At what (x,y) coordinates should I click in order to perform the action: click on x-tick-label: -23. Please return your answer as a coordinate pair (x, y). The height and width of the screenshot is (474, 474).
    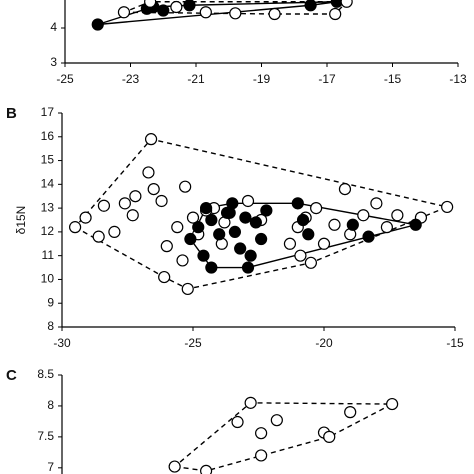
    Looking at the image, I should click on (131, 79).